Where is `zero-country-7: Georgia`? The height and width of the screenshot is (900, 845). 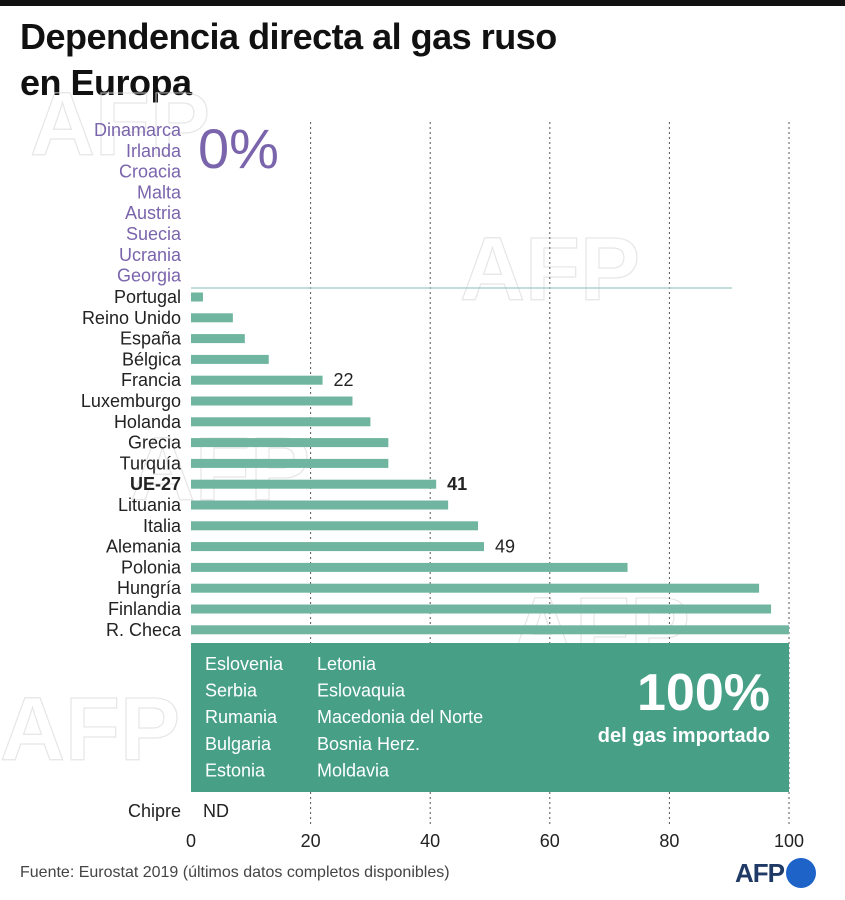
zero-country-7: Georgia is located at coordinates (149, 276).